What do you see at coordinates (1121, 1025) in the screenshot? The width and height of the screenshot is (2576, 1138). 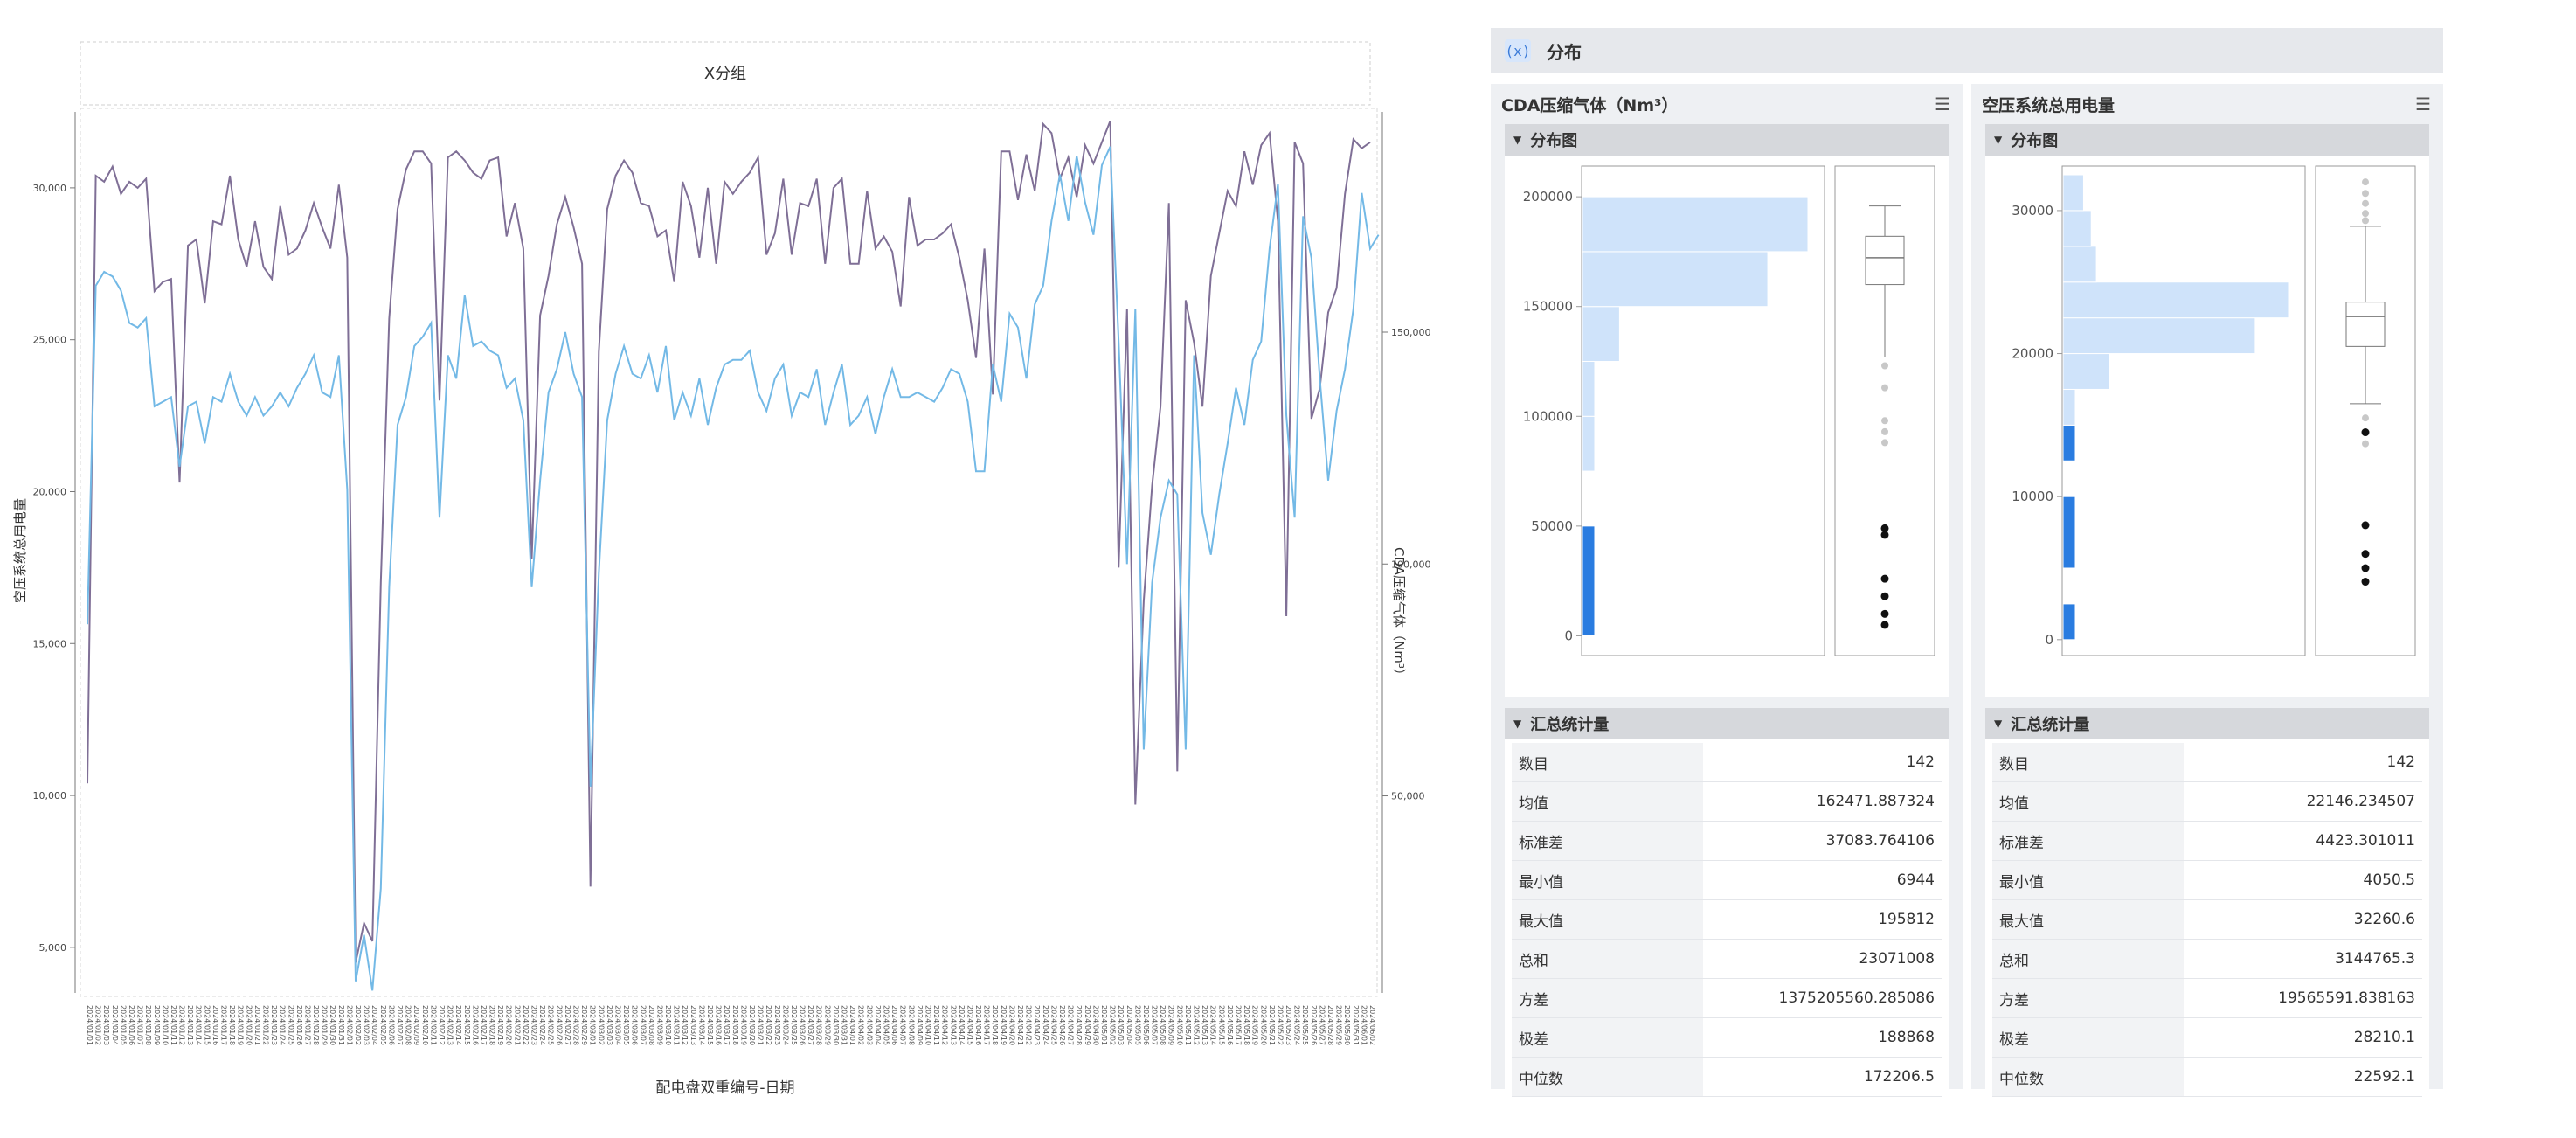 I see `x-tick-label: 2024/05/03` at bounding box center [1121, 1025].